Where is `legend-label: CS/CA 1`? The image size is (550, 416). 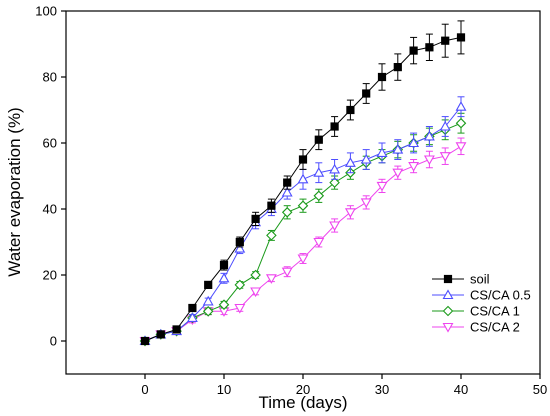 legend-label: CS/CA 1 is located at coordinates (495, 311).